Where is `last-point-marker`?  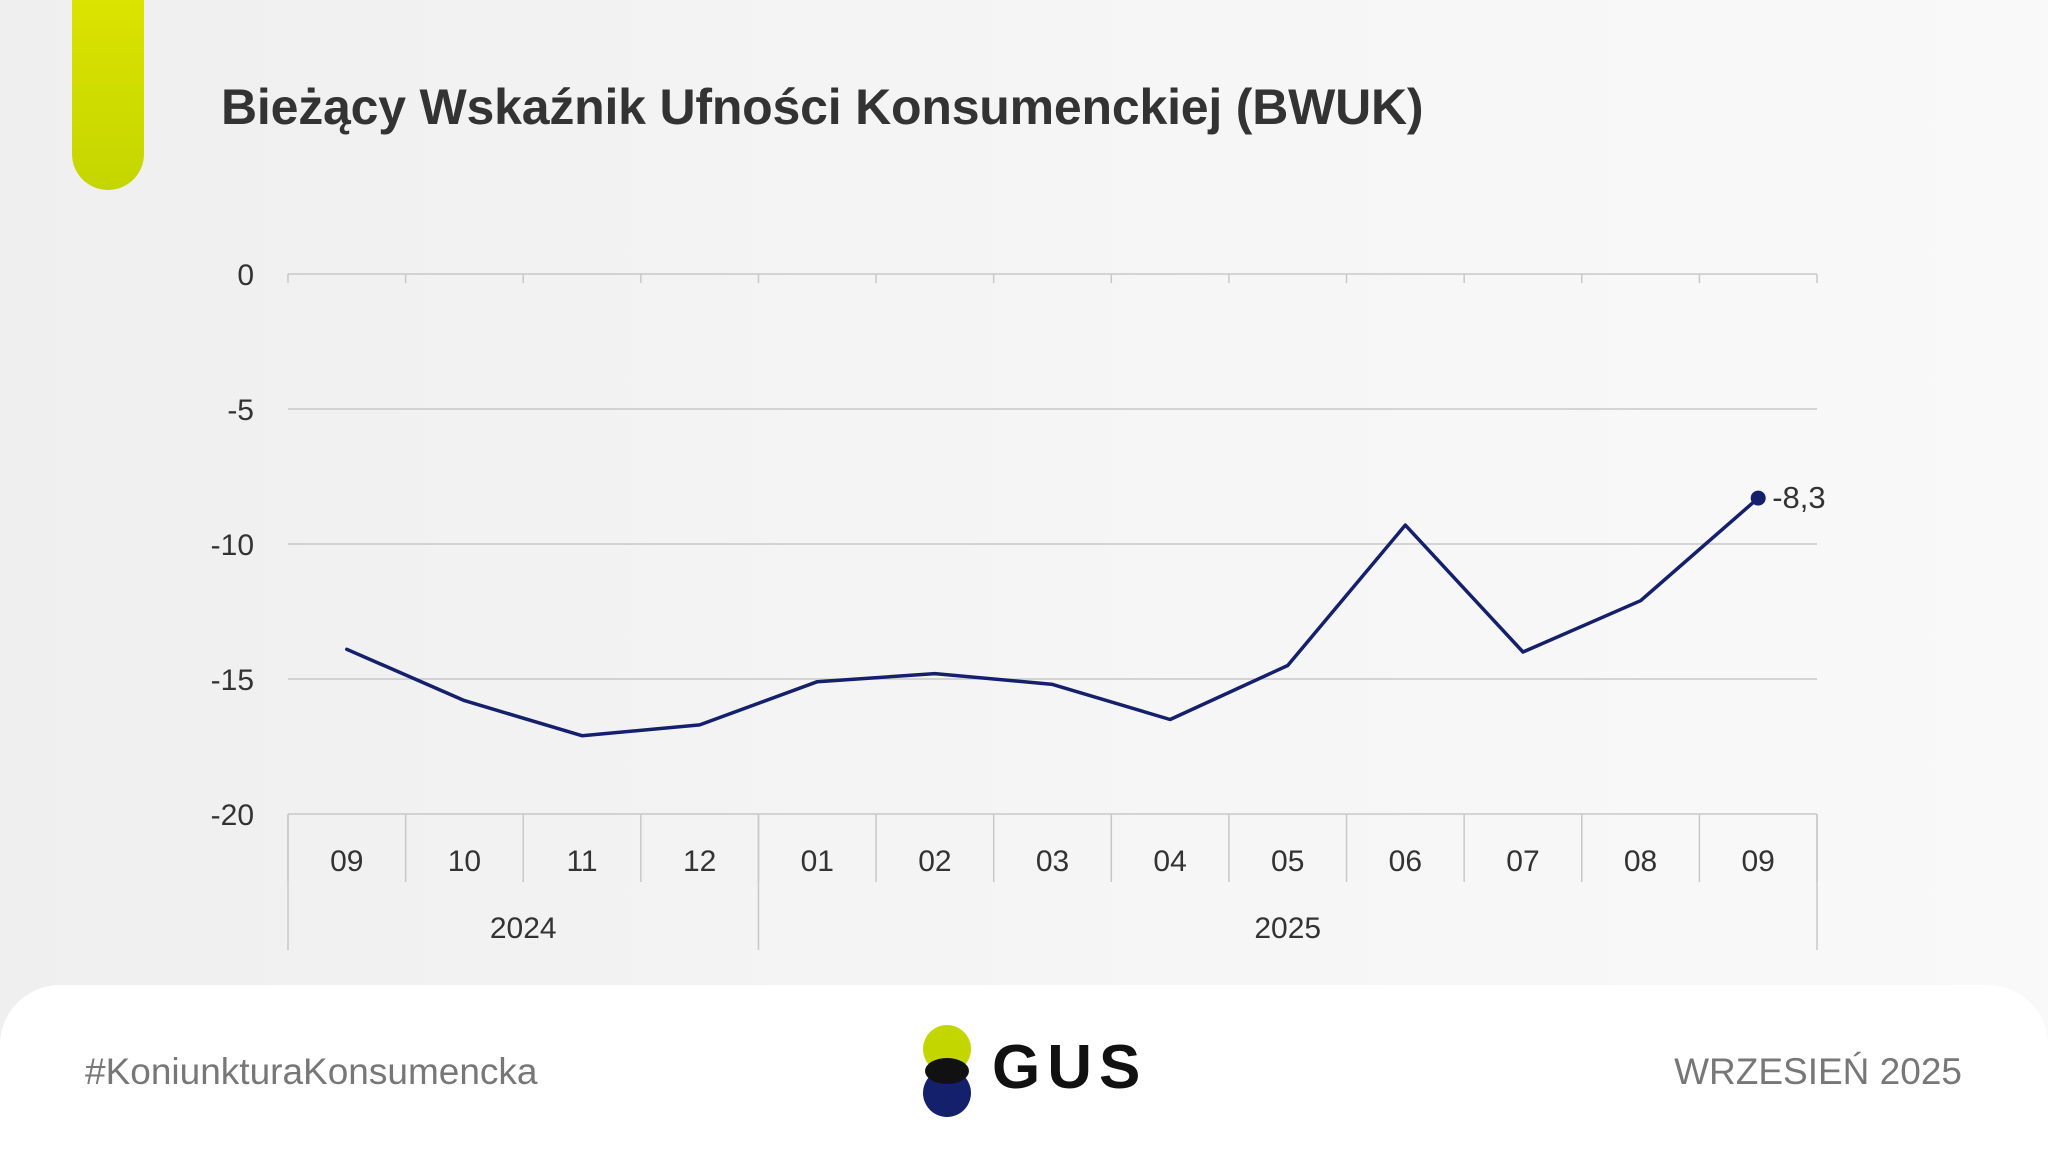 last-point-marker is located at coordinates (1758, 498).